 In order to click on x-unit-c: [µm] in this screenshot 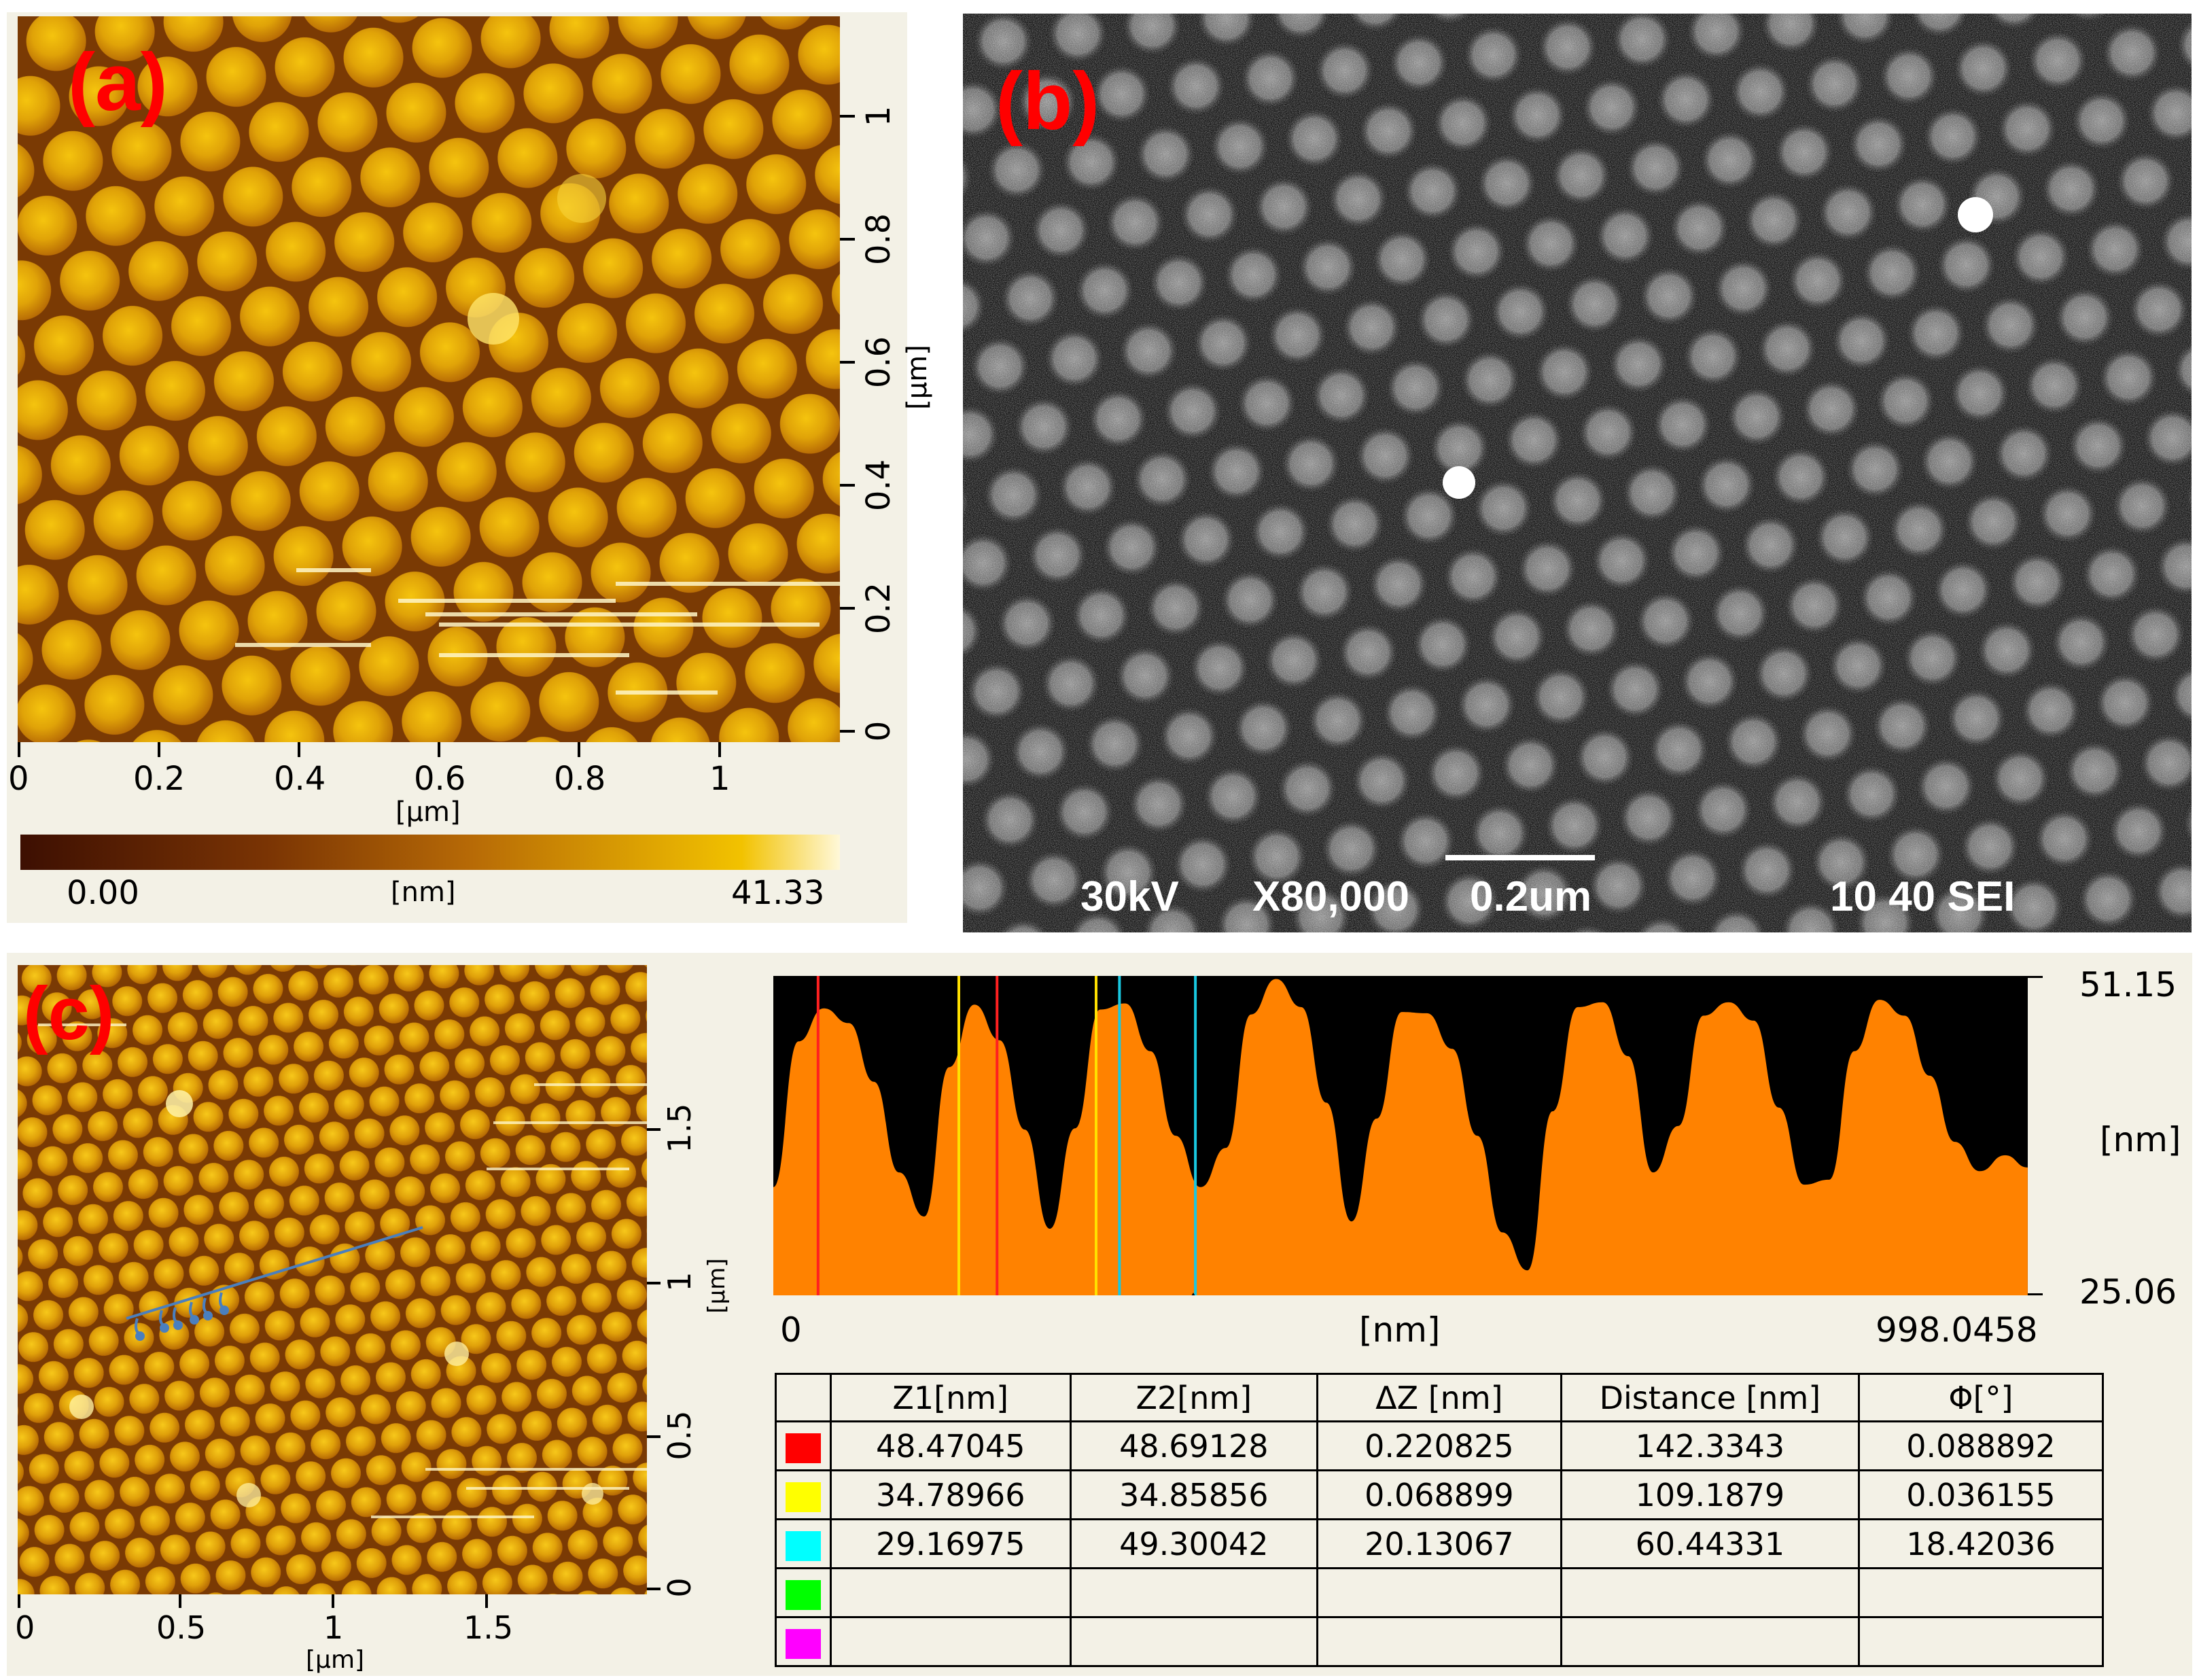, I will do `click(335, 1660)`.